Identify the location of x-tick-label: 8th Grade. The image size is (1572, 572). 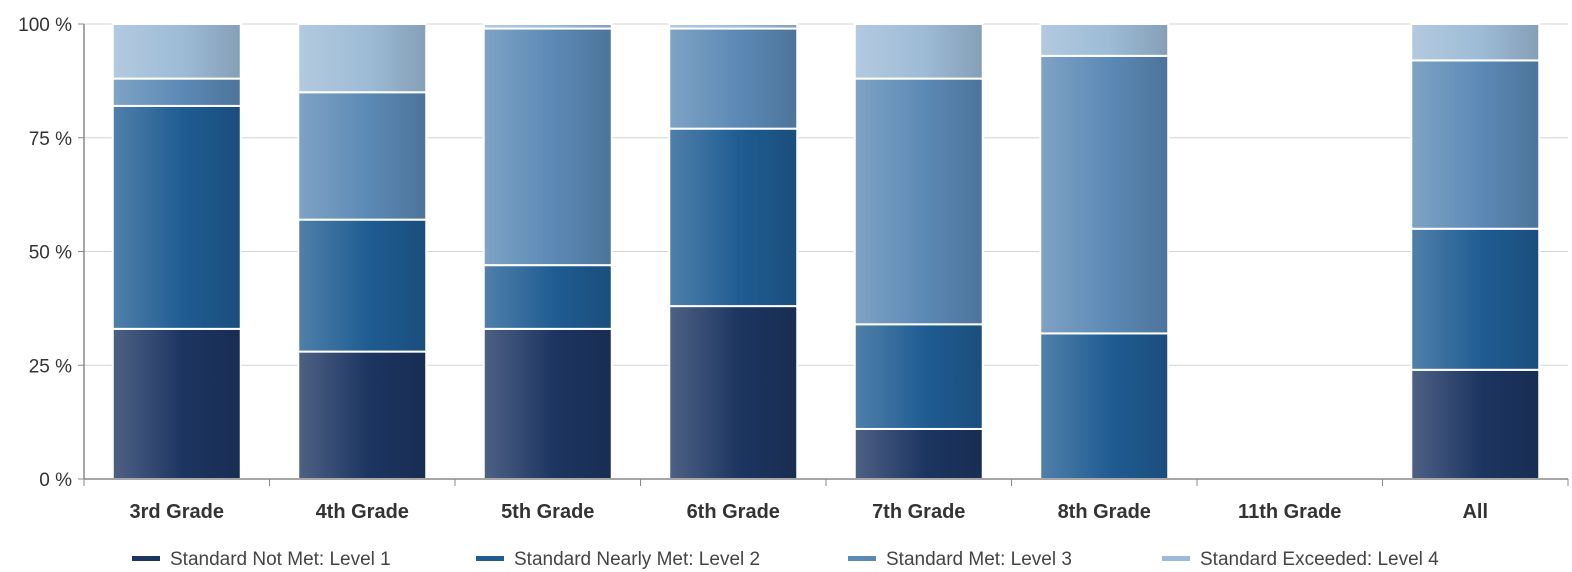
(1104, 512).